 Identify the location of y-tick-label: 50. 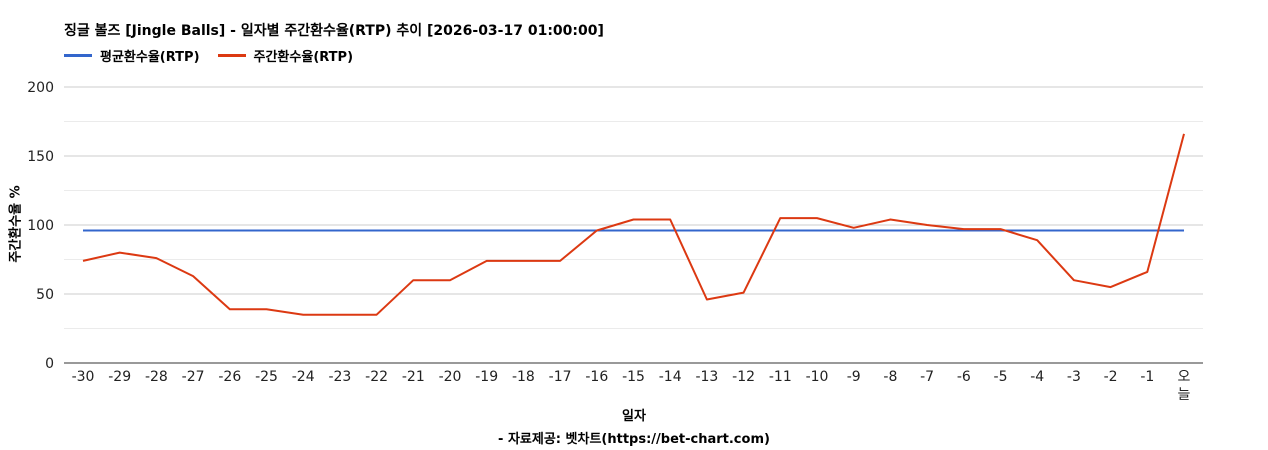
(45, 295).